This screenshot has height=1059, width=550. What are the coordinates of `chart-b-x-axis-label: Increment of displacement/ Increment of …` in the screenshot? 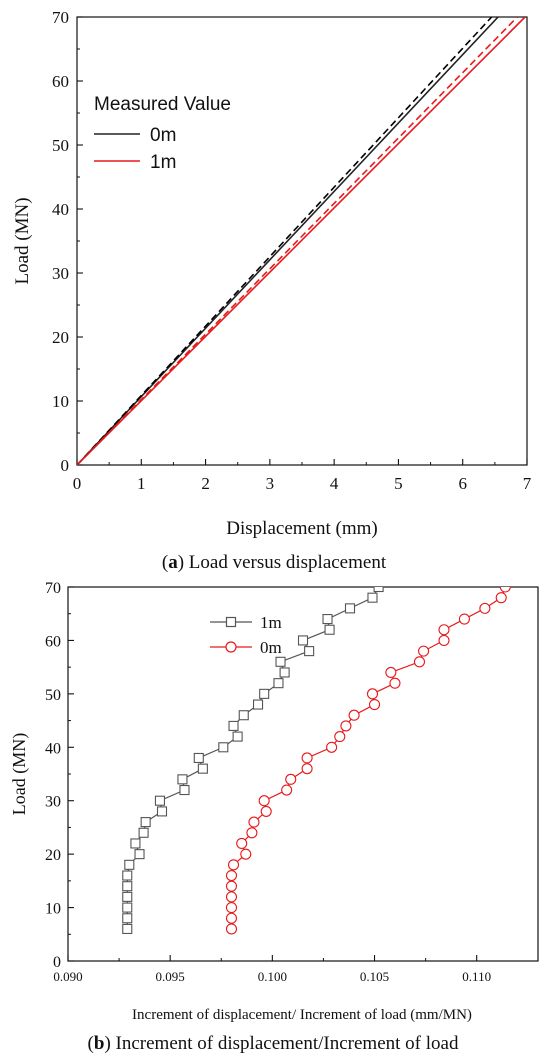 It's located at (302, 1015).